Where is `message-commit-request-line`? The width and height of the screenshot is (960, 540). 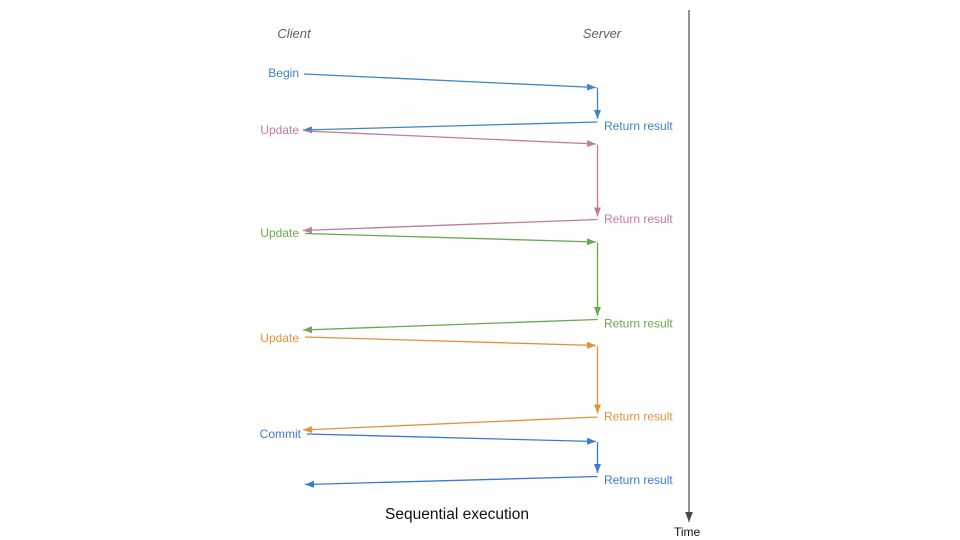
message-commit-request-line is located at coordinates (451, 439).